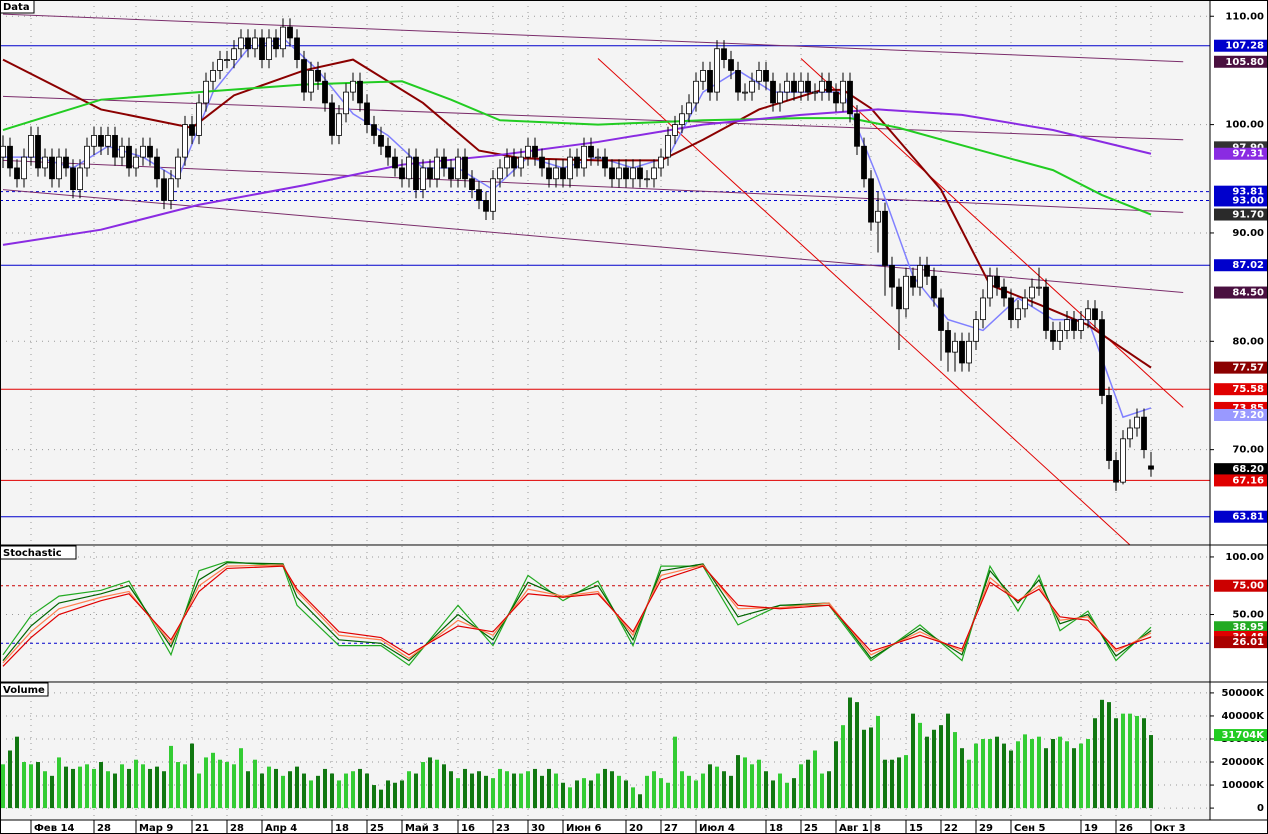 The width and height of the screenshot is (1268, 834). Describe the element at coordinates (1248, 154) in the screenshot. I see `price-label: 97.31` at that location.